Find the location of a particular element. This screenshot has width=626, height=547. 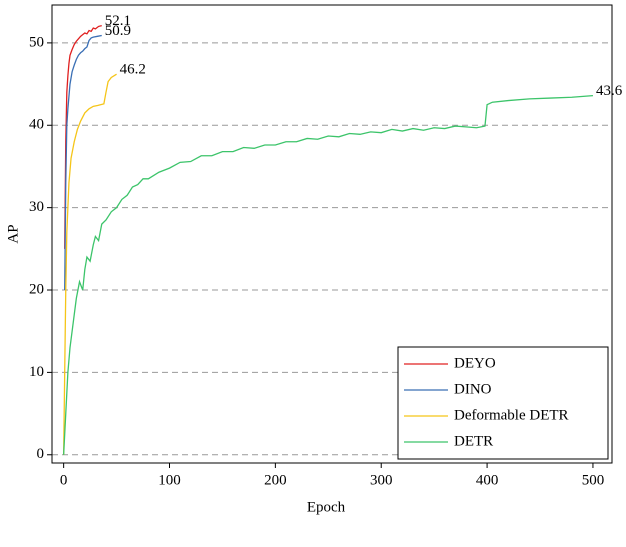

end-label: 46.2 is located at coordinates (133, 70).